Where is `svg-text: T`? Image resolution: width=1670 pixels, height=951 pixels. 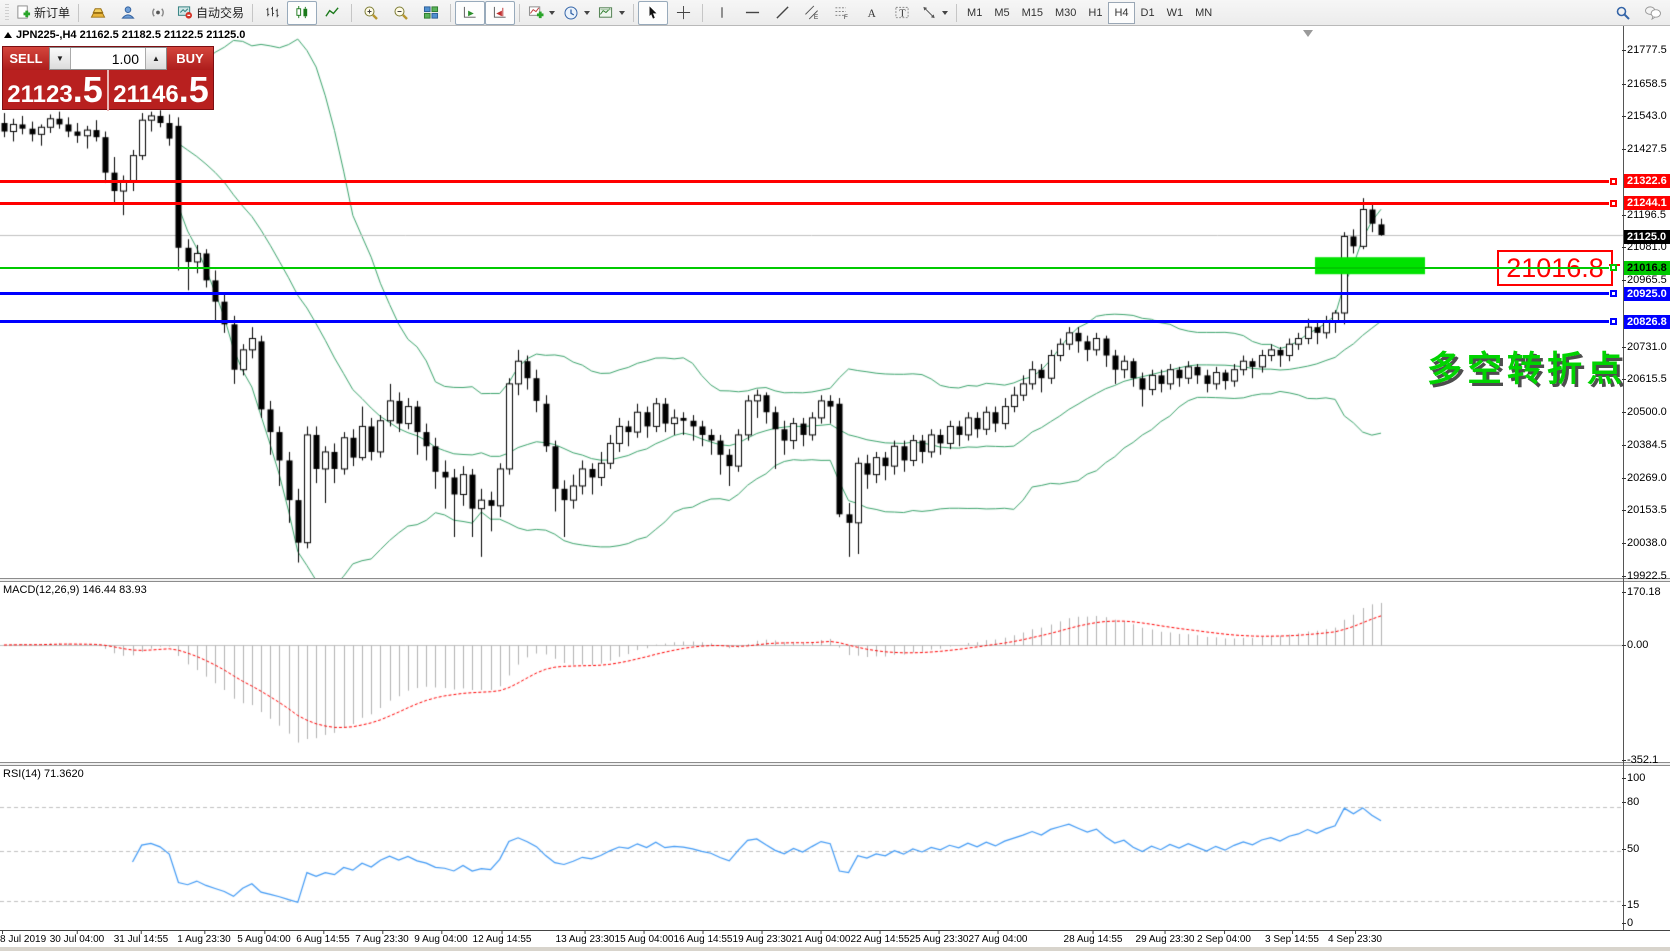
svg-text: T is located at coordinates (902, 13).